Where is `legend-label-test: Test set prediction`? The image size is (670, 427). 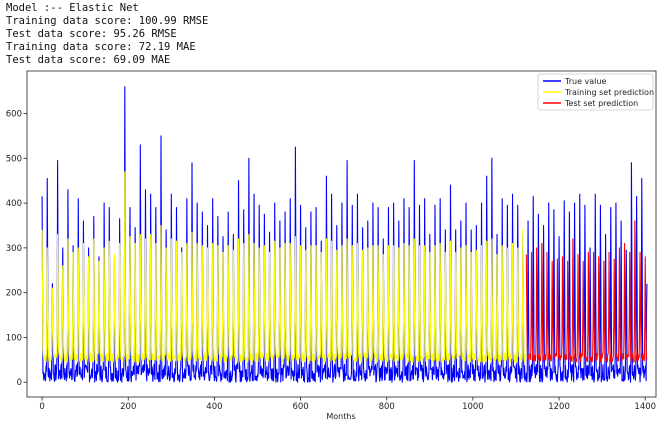 legend-label-test: Test set prediction is located at coordinates (601, 103).